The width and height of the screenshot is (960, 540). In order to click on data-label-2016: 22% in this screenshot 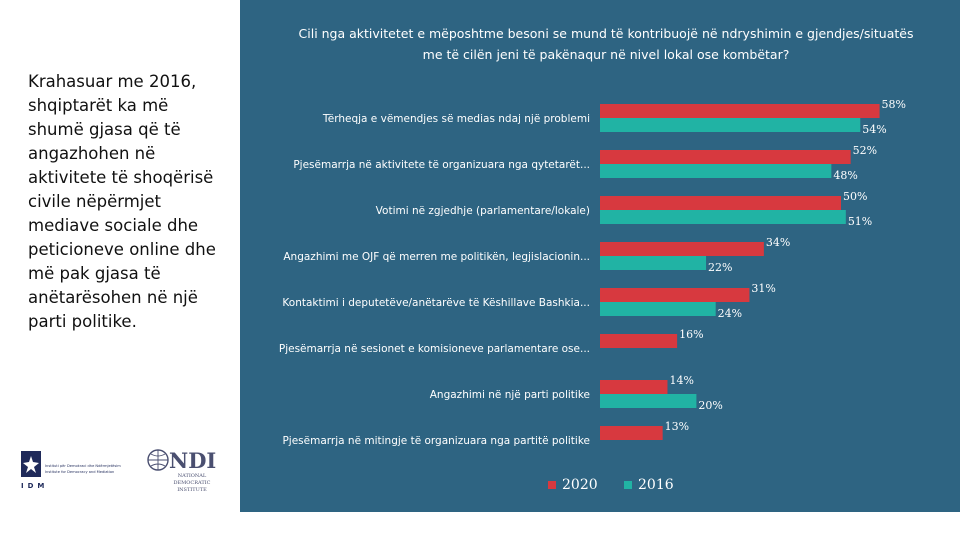, I will do `click(720, 267)`.